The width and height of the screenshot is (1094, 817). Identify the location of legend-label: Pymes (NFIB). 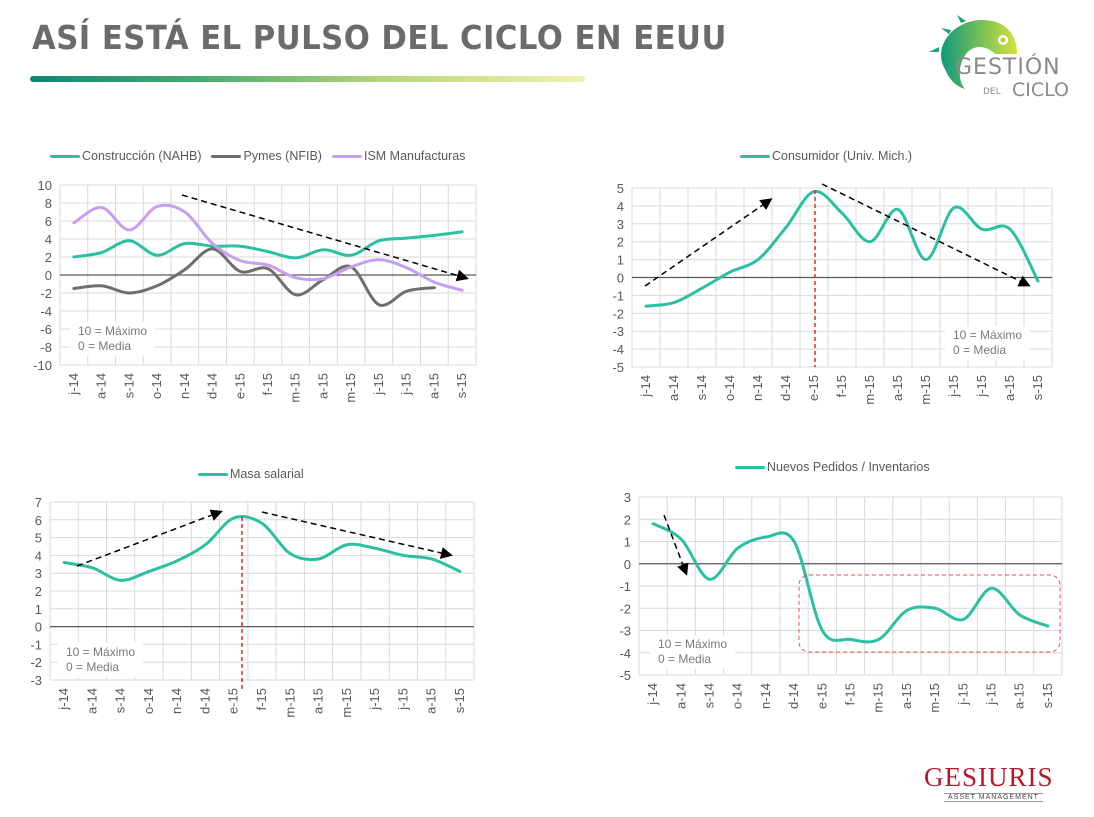
(282, 156).